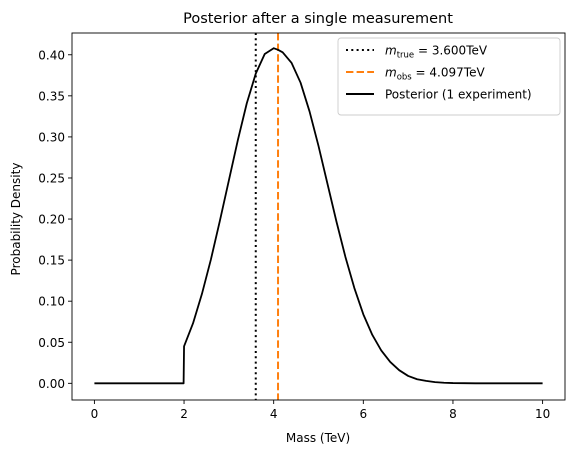  Describe the element at coordinates (274, 414) in the screenshot. I see `x-tick-label: 4` at that location.